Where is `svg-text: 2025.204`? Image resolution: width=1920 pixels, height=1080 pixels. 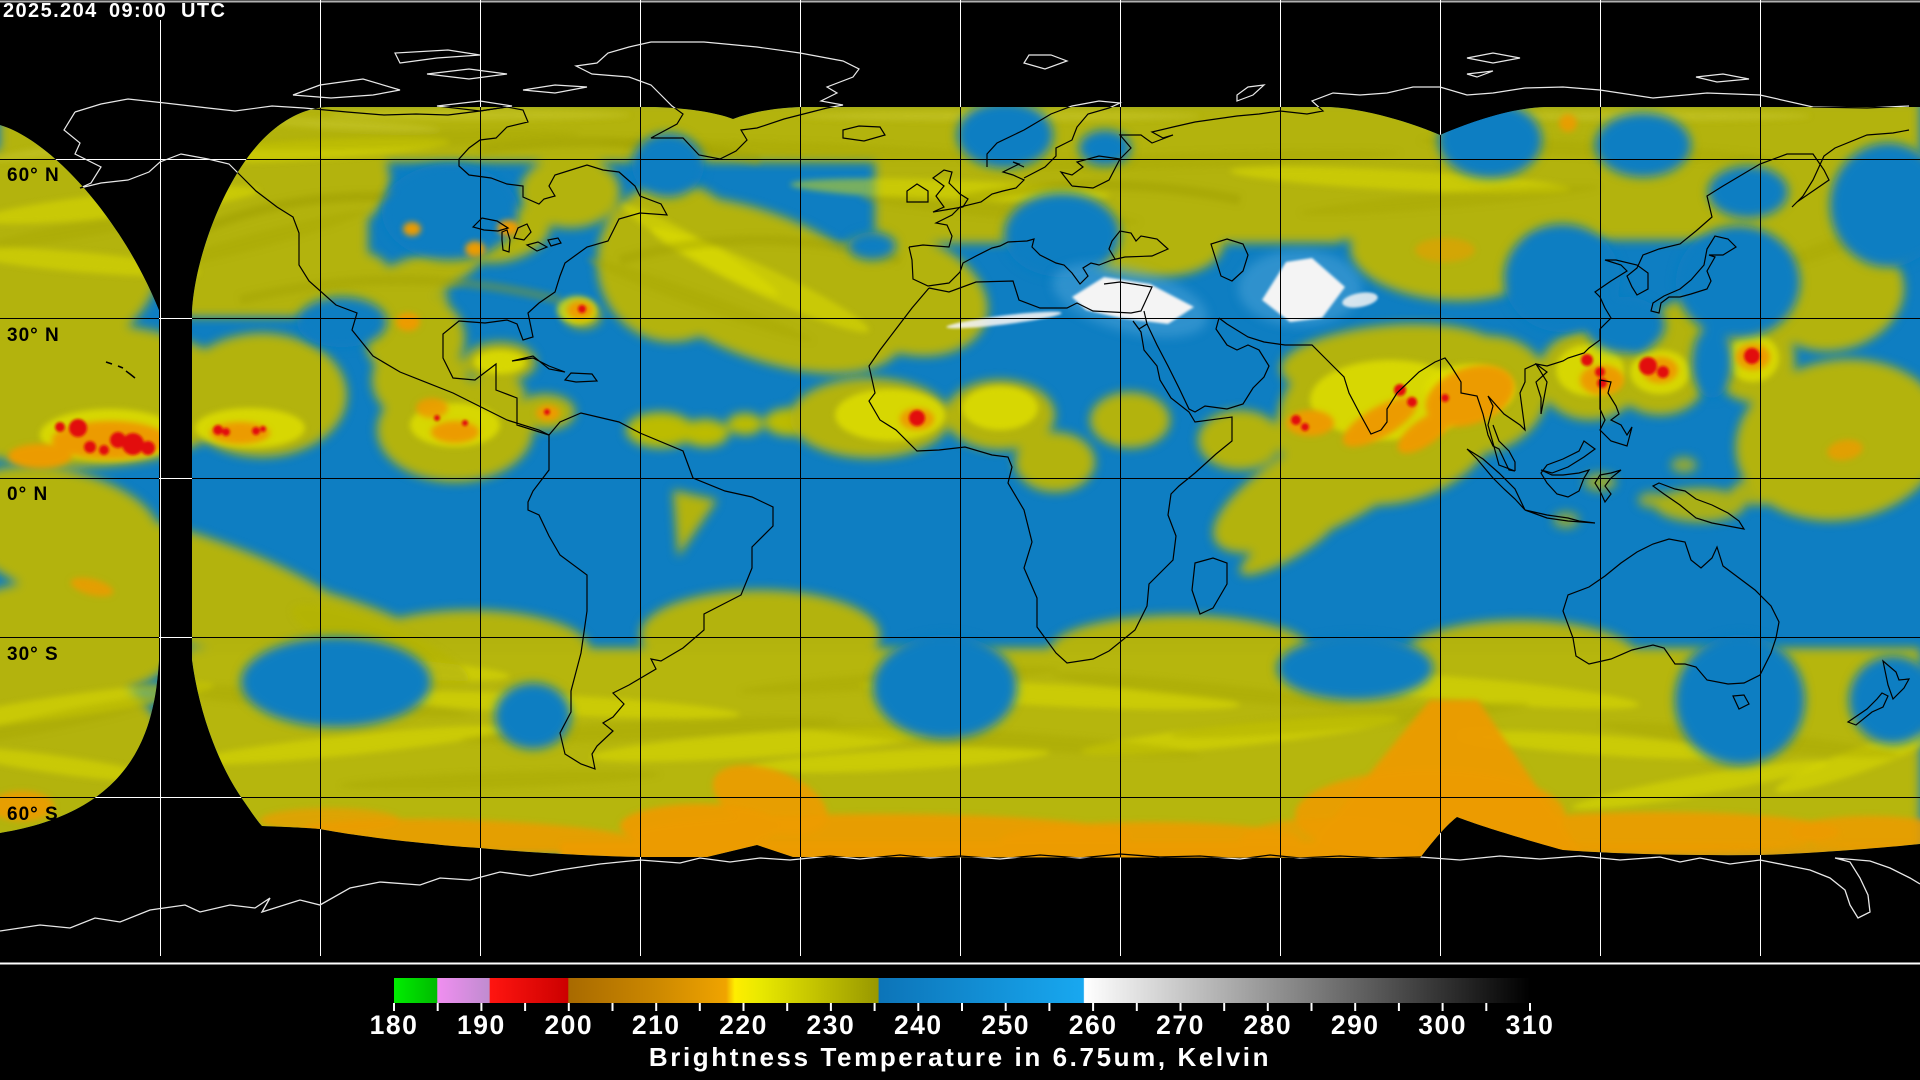 svg-text: 2025.204 is located at coordinates (50, 11).